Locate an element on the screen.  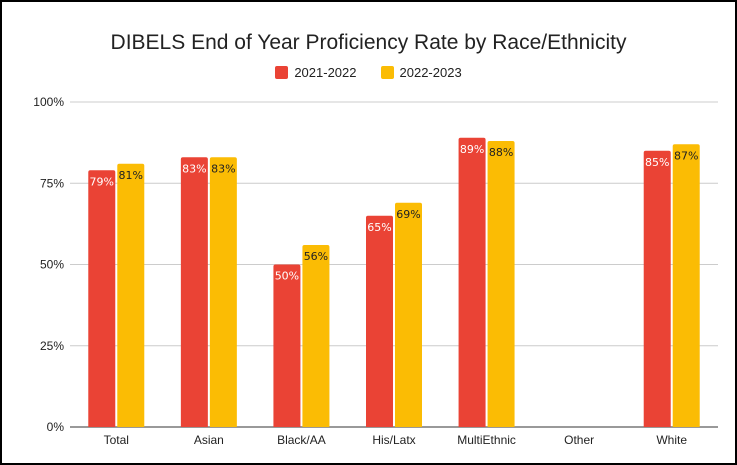
legend-item-series-1: 2021-2022 is located at coordinates (316, 72).